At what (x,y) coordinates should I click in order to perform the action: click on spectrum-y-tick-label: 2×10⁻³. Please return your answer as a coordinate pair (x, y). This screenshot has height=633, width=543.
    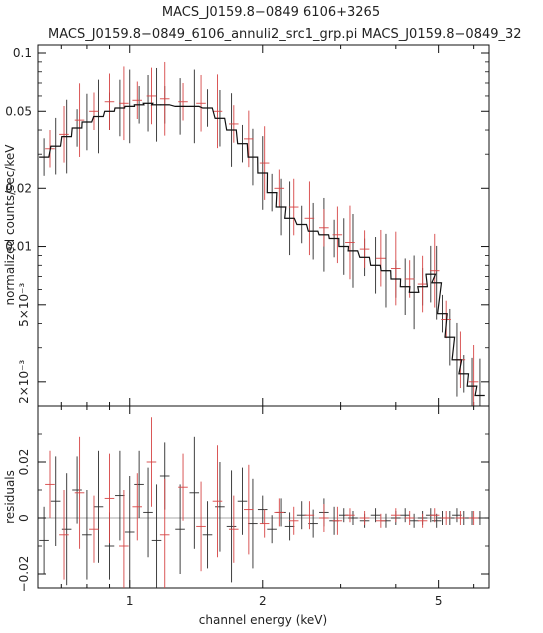
    Looking at the image, I should click on (24, 382).